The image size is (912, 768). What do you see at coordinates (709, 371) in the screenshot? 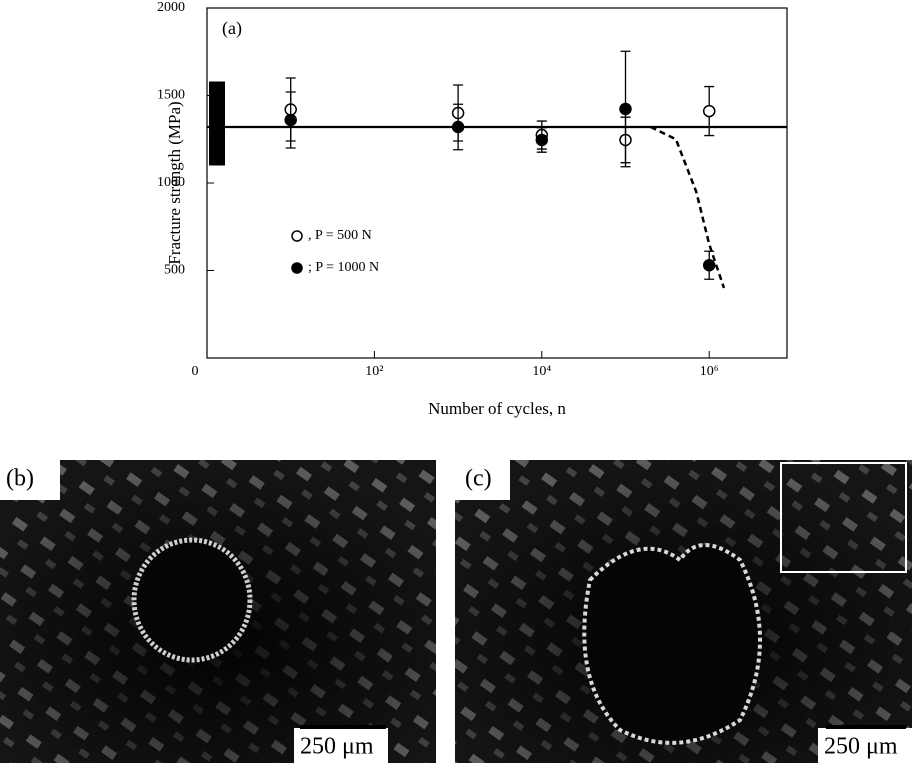
I see `x-tick-label: 10⁶` at bounding box center [709, 371].